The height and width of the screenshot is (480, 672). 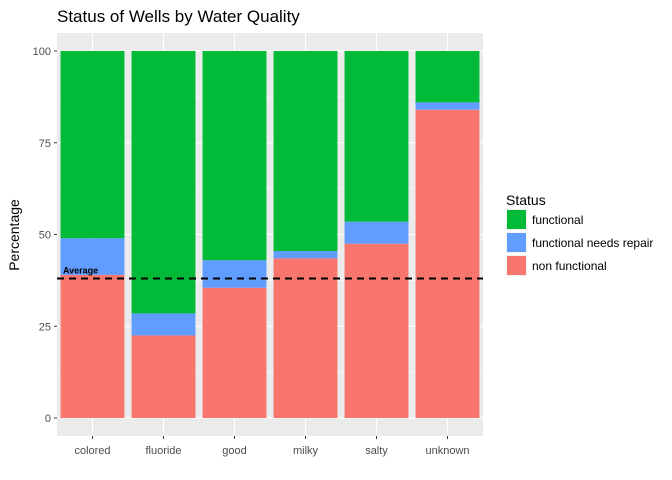 What do you see at coordinates (42, 52) in the screenshot?
I see `y-tick-label: 100` at bounding box center [42, 52].